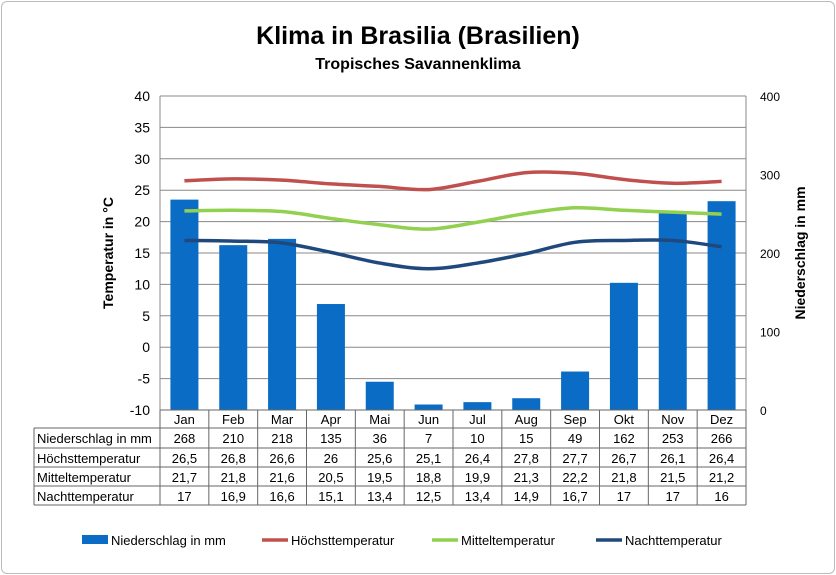  I want to click on table-cell: 21,6, so click(281, 477).